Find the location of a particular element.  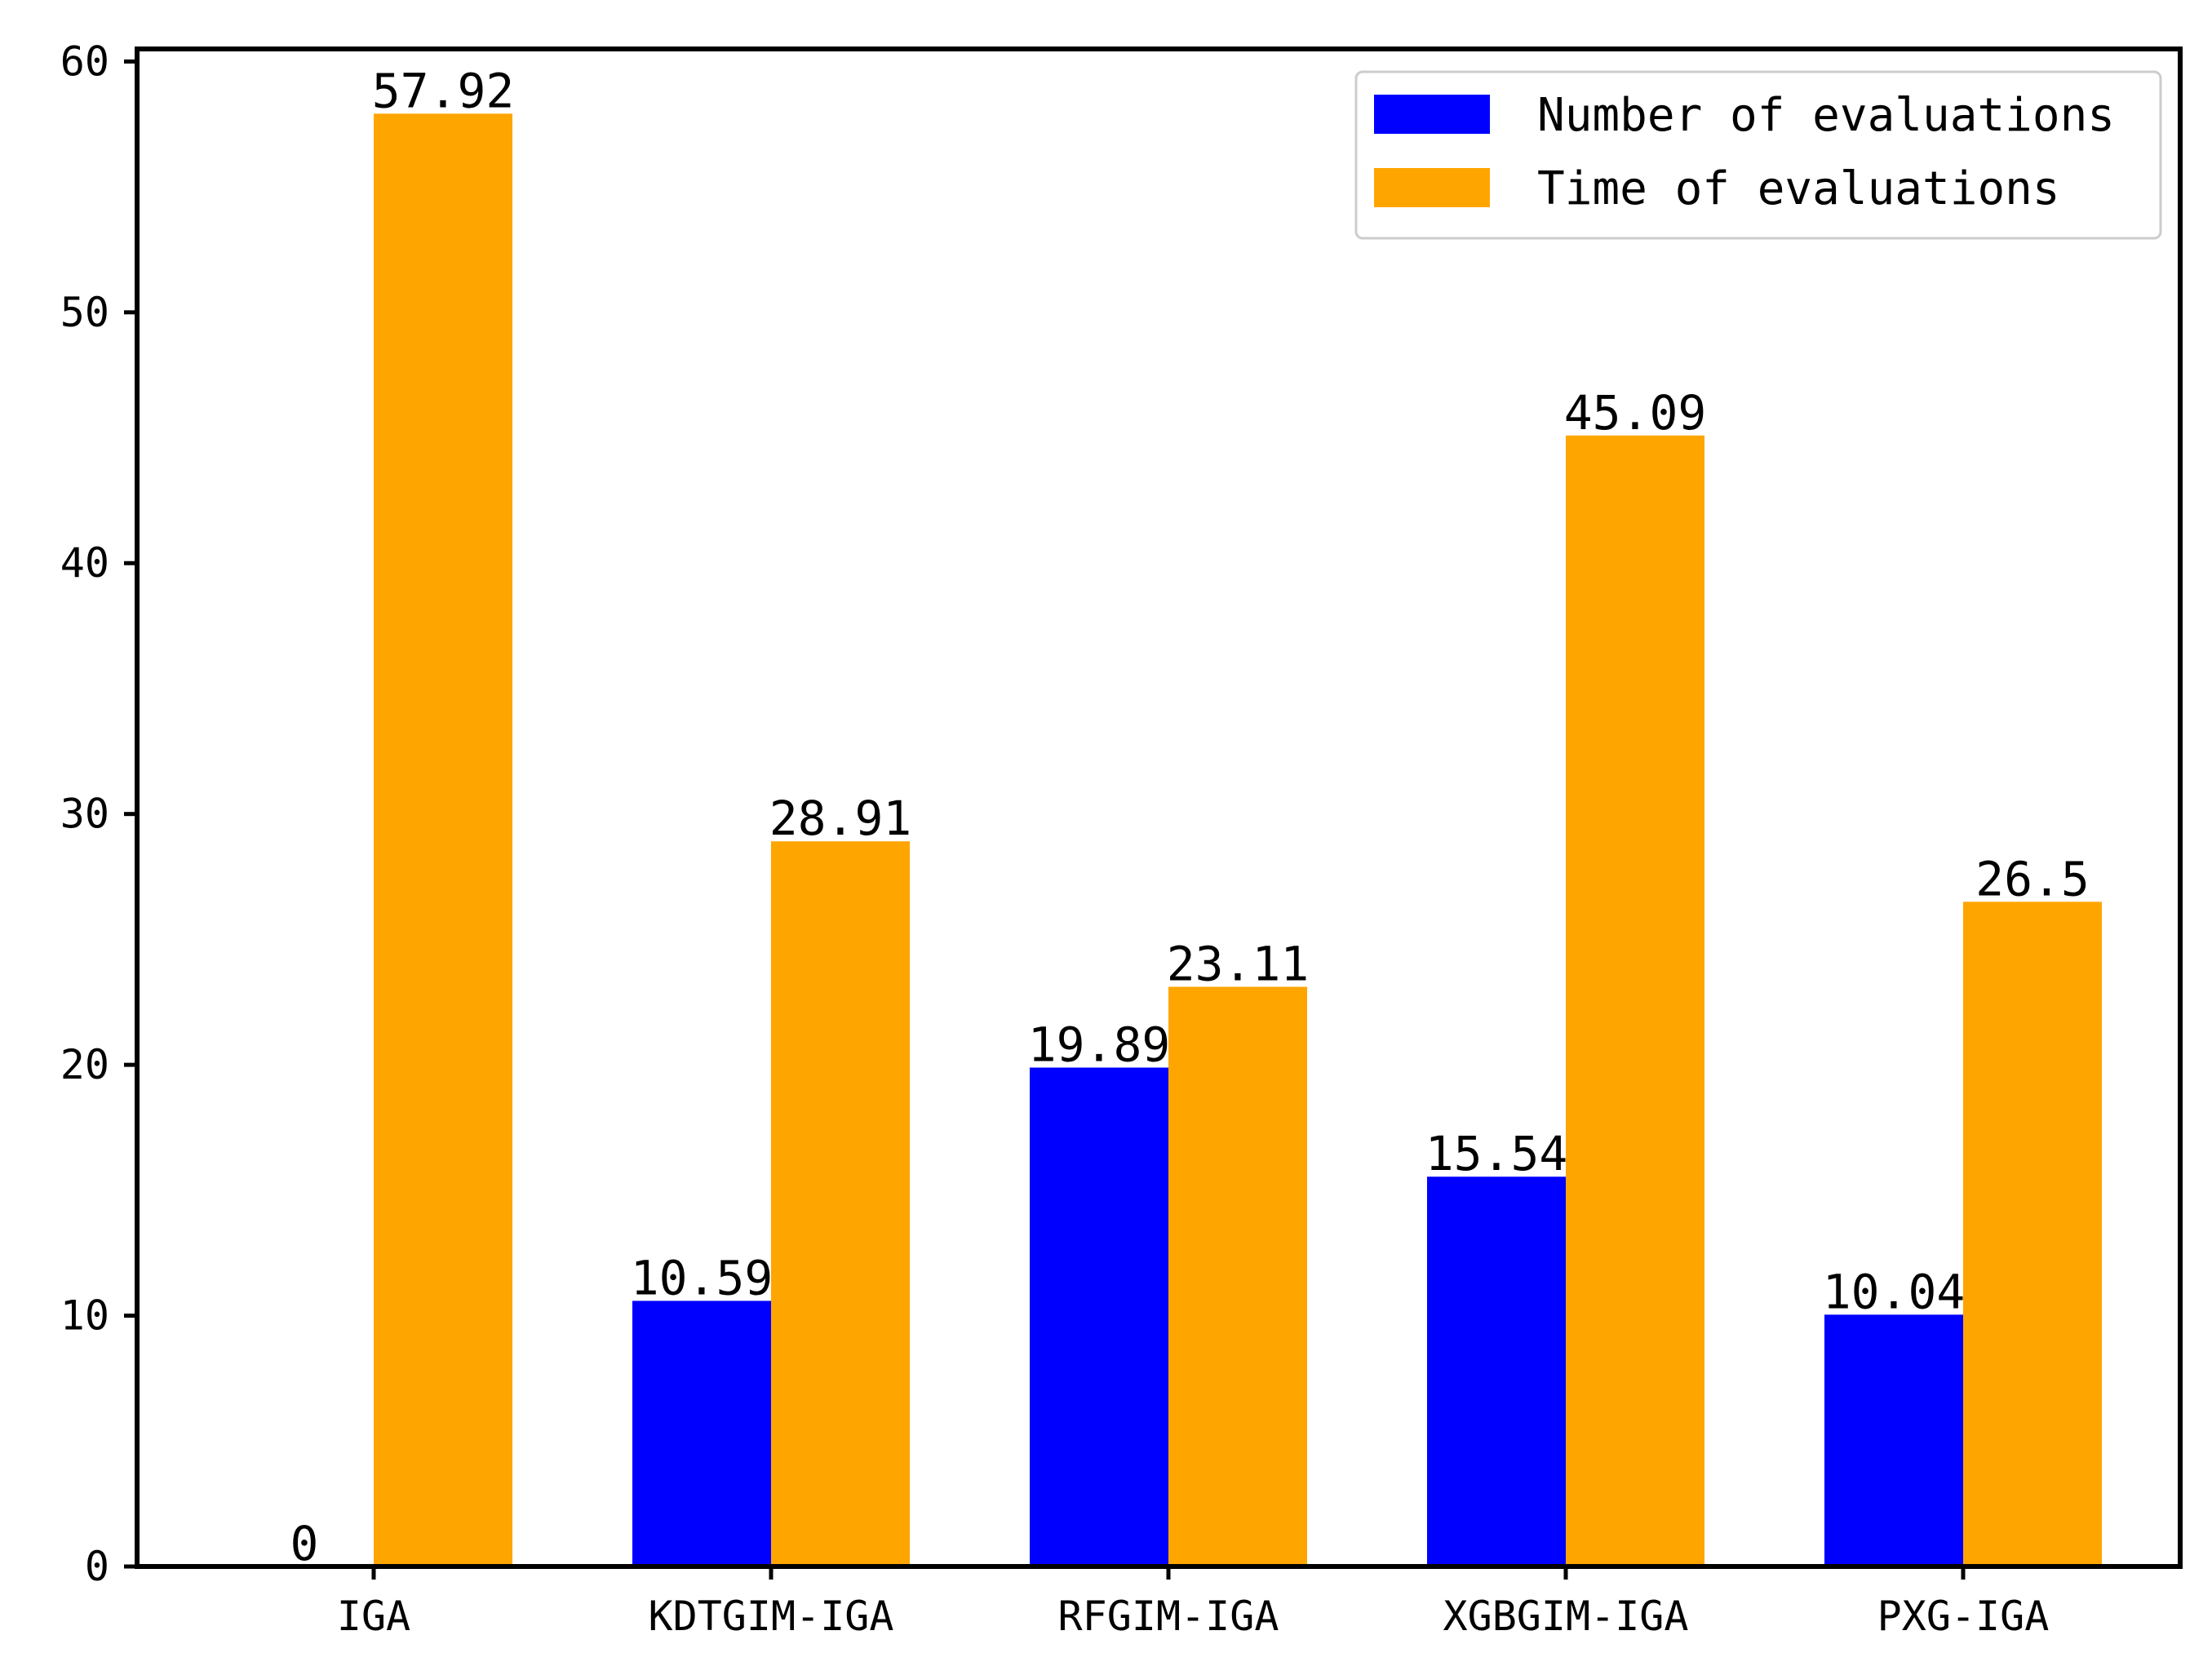

legend-swatch-number-of-evaluations is located at coordinates (1432, 114).